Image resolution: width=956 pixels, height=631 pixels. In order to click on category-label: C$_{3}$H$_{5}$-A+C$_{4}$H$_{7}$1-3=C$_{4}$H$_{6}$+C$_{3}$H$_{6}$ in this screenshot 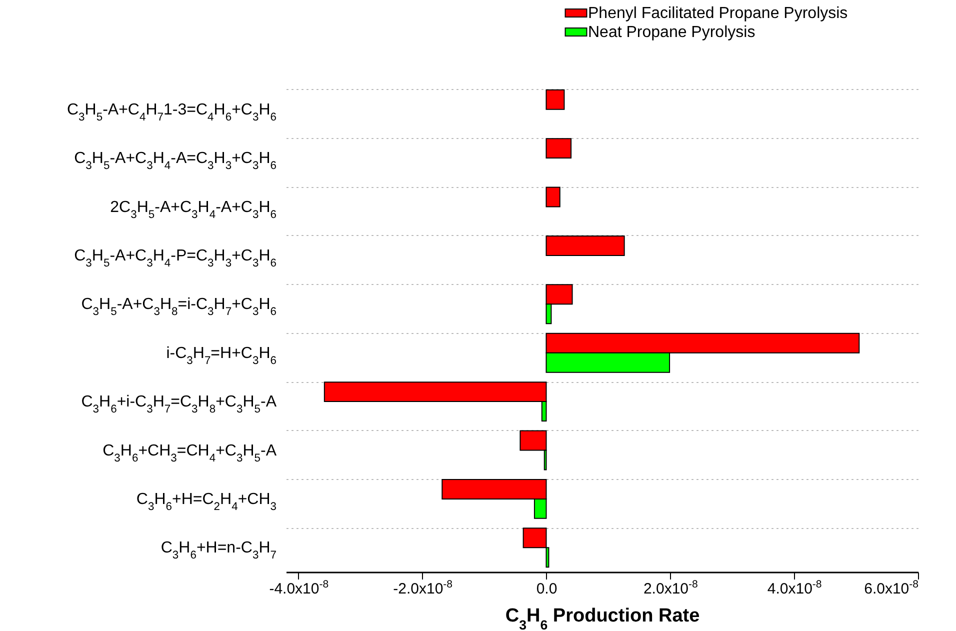, I will do `click(171, 112)`.